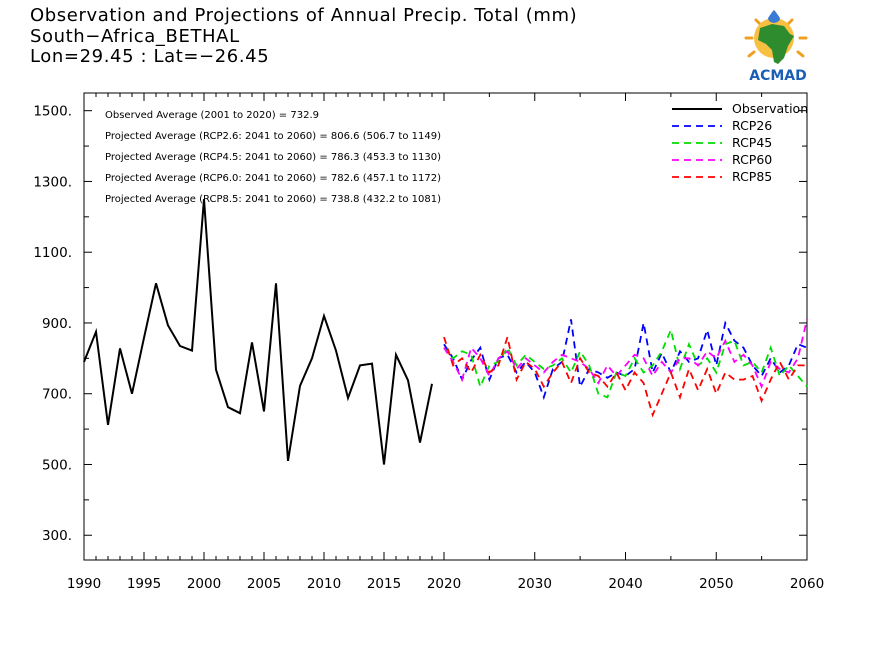  What do you see at coordinates (776, 47) in the screenshot?
I see `africa-map-sun-logo: ACMAD` at bounding box center [776, 47].